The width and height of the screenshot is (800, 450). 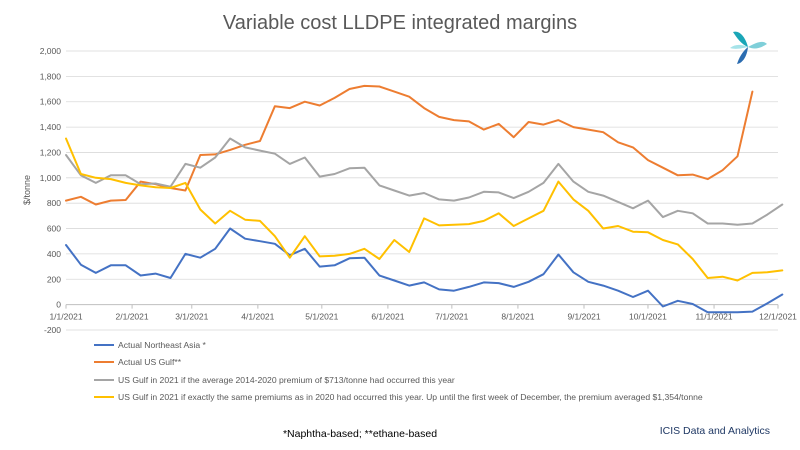 What do you see at coordinates (191, 317) in the screenshot?
I see `x-tick-label: 3/1/2021` at bounding box center [191, 317].